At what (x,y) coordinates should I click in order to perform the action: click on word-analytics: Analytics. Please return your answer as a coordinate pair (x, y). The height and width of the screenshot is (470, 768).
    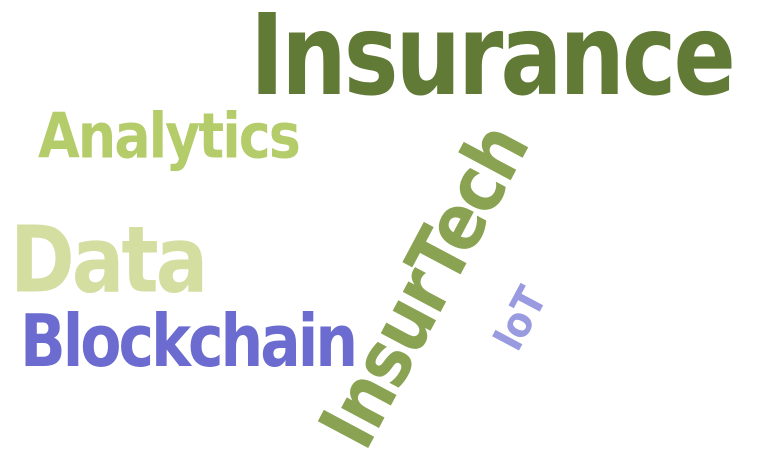
    Looking at the image, I should click on (169, 136).